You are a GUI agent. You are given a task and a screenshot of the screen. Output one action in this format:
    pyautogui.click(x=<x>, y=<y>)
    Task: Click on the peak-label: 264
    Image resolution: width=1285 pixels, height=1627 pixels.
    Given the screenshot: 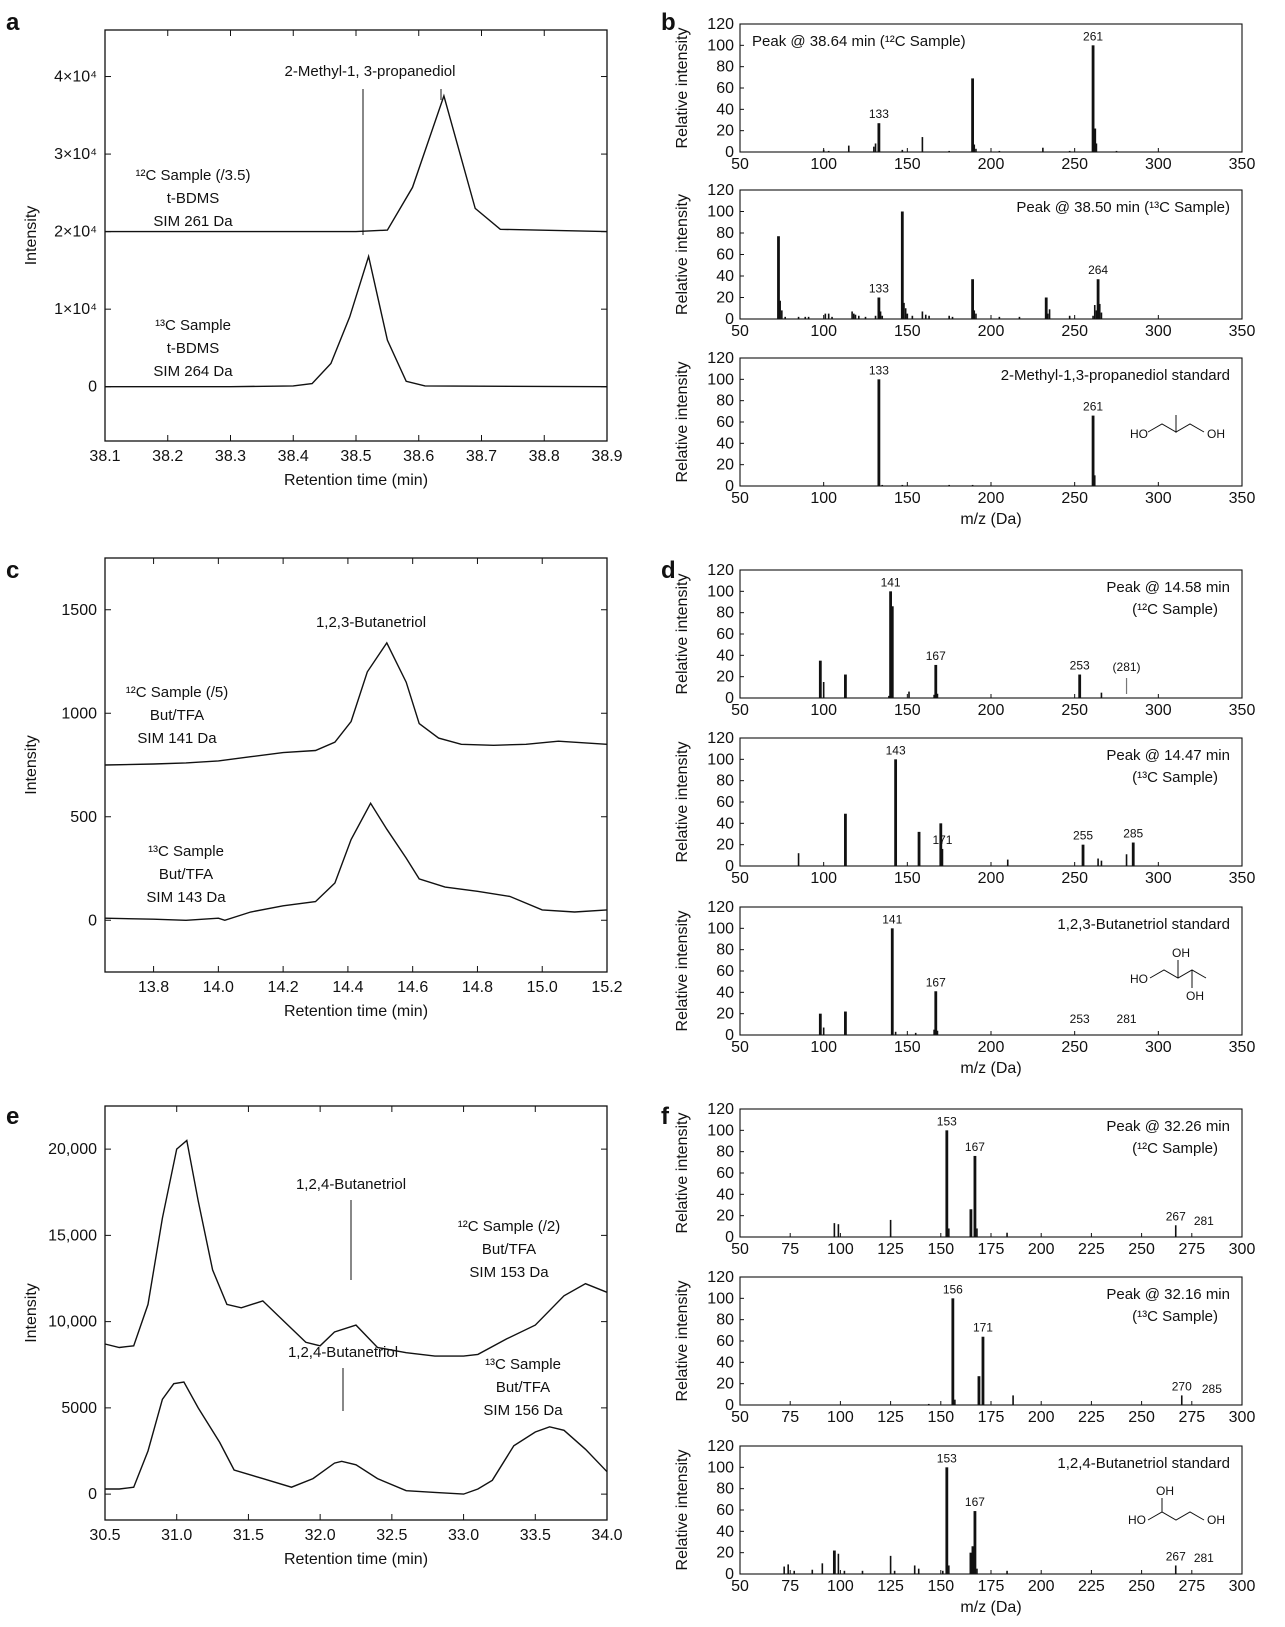 What is the action you would take?
    pyautogui.click(x=1098, y=270)
    